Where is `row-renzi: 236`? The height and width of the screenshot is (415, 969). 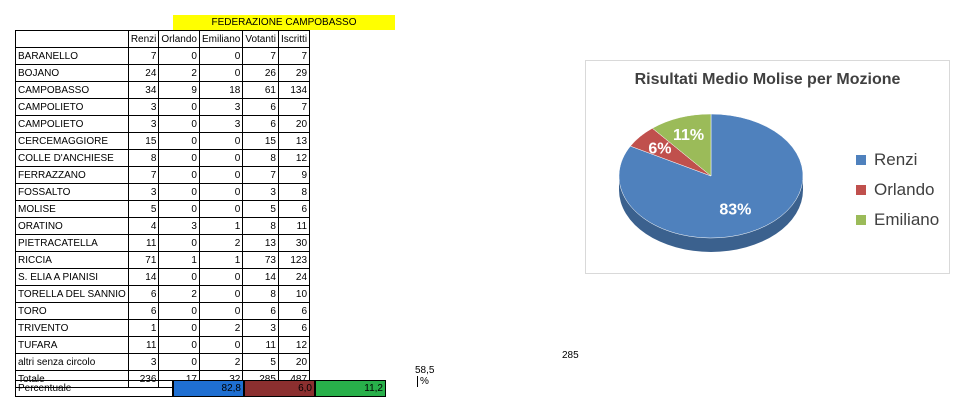 row-renzi: 236 is located at coordinates (143, 379).